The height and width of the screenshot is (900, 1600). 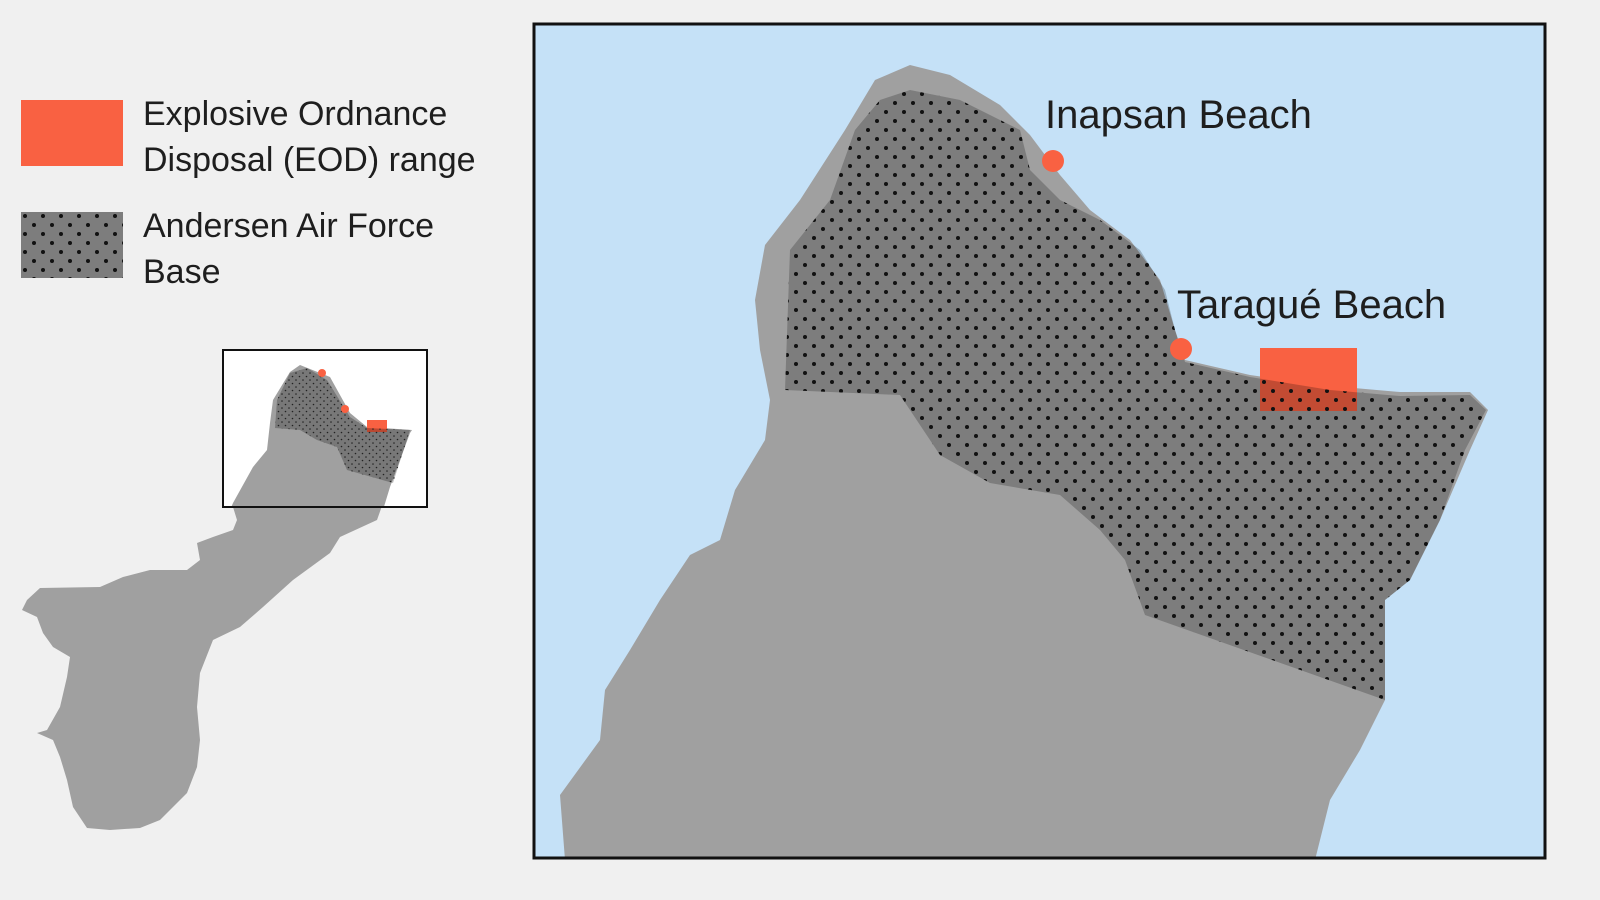 I want to click on legend-item-eod-range: Explosive Ordnance Disposal (EOD) range, so click(x=248, y=139).